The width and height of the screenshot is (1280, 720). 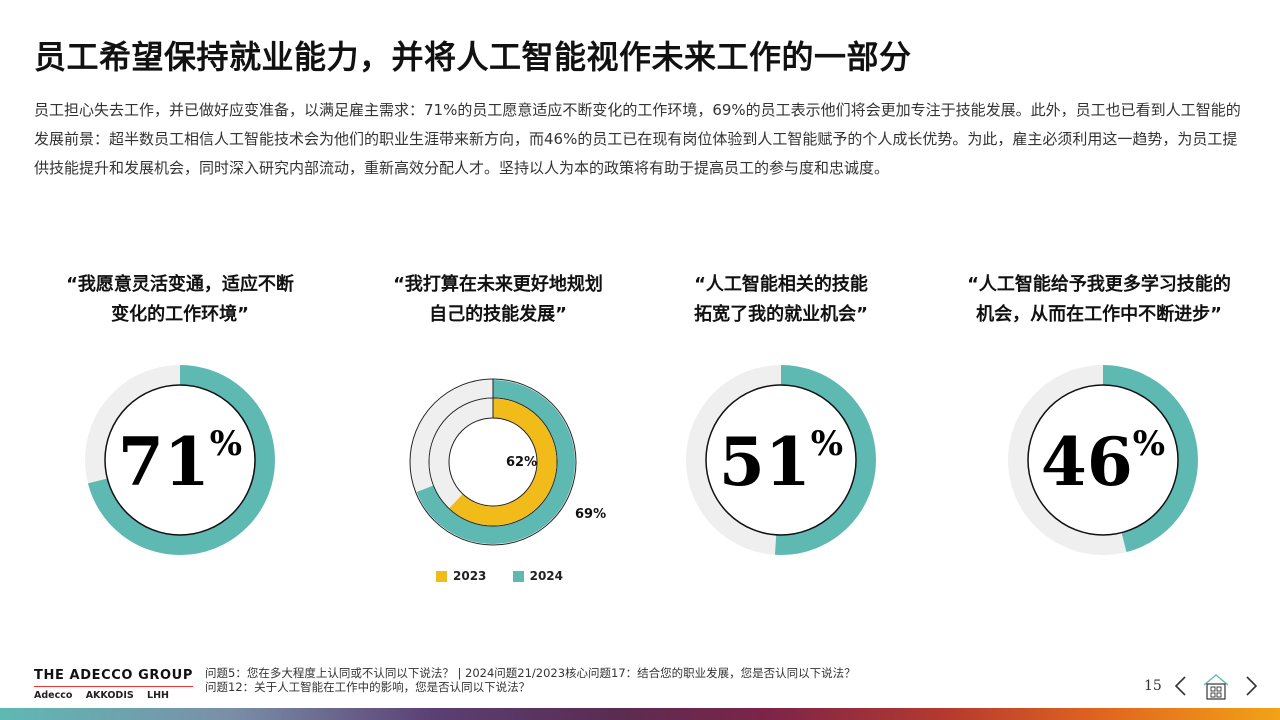 I want to click on footer-note-line: 问题12：关于人工智能在工作中的影响，您是否认同以下说法？, so click(x=368, y=687).